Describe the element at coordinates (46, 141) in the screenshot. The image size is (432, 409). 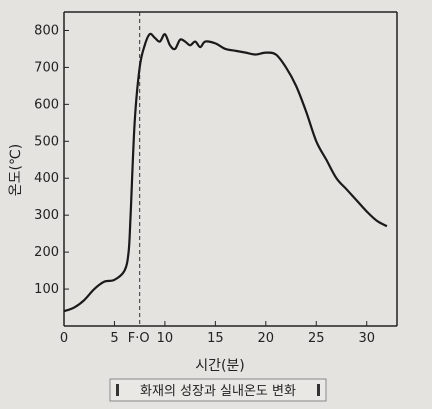
I see `y-tick-label: 500` at that location.